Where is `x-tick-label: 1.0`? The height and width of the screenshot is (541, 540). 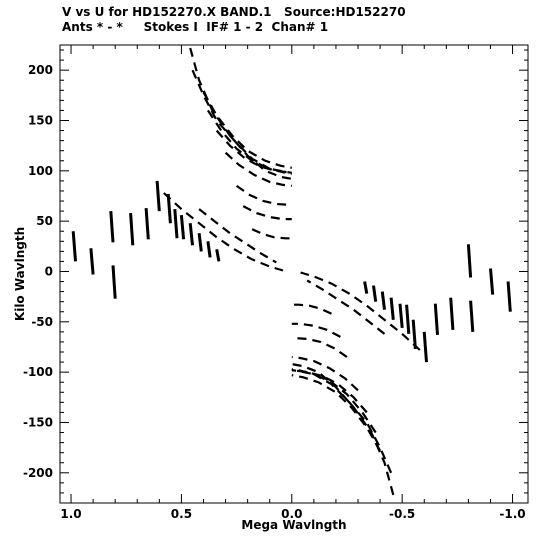
x-tick-label: 1.0 is located at coordinates (70, 514).